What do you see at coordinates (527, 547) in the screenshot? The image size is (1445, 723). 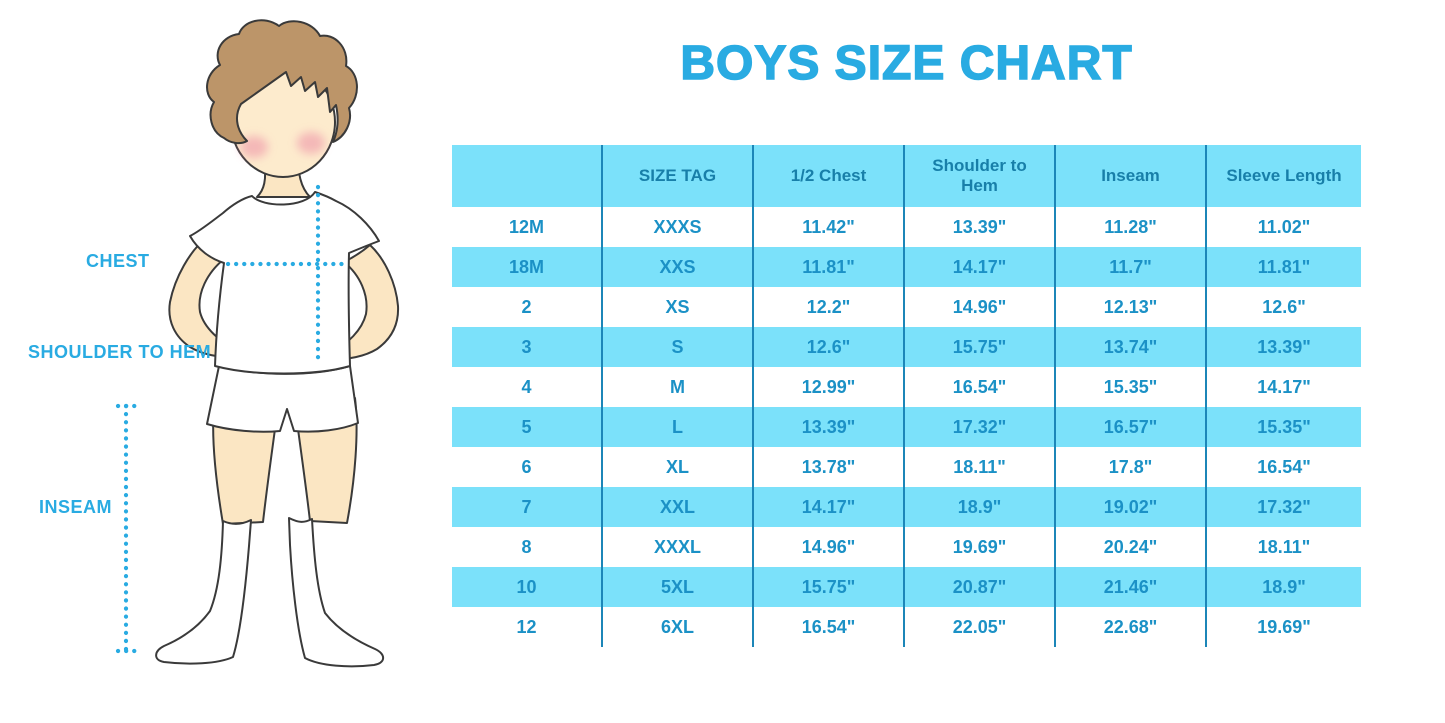 I see `cell-size: 8` at bounding box center [527, 547].